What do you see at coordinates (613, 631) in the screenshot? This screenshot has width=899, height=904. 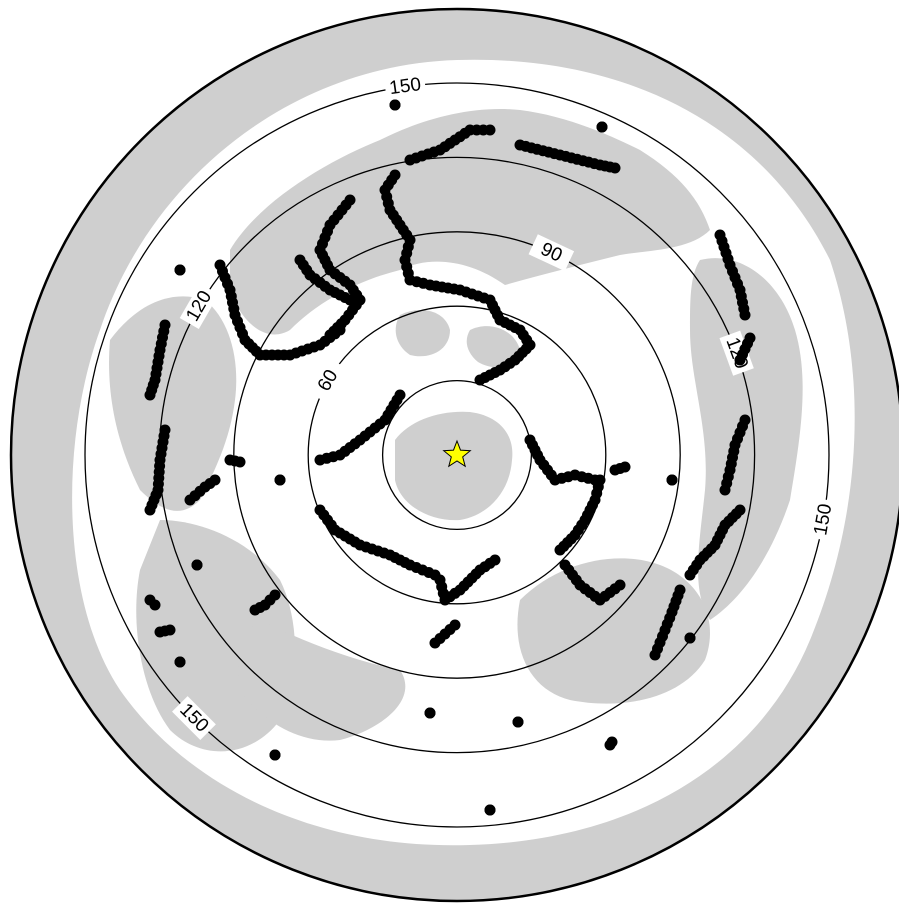 I see `landmass-southeast` at bounding box center [613, 631].